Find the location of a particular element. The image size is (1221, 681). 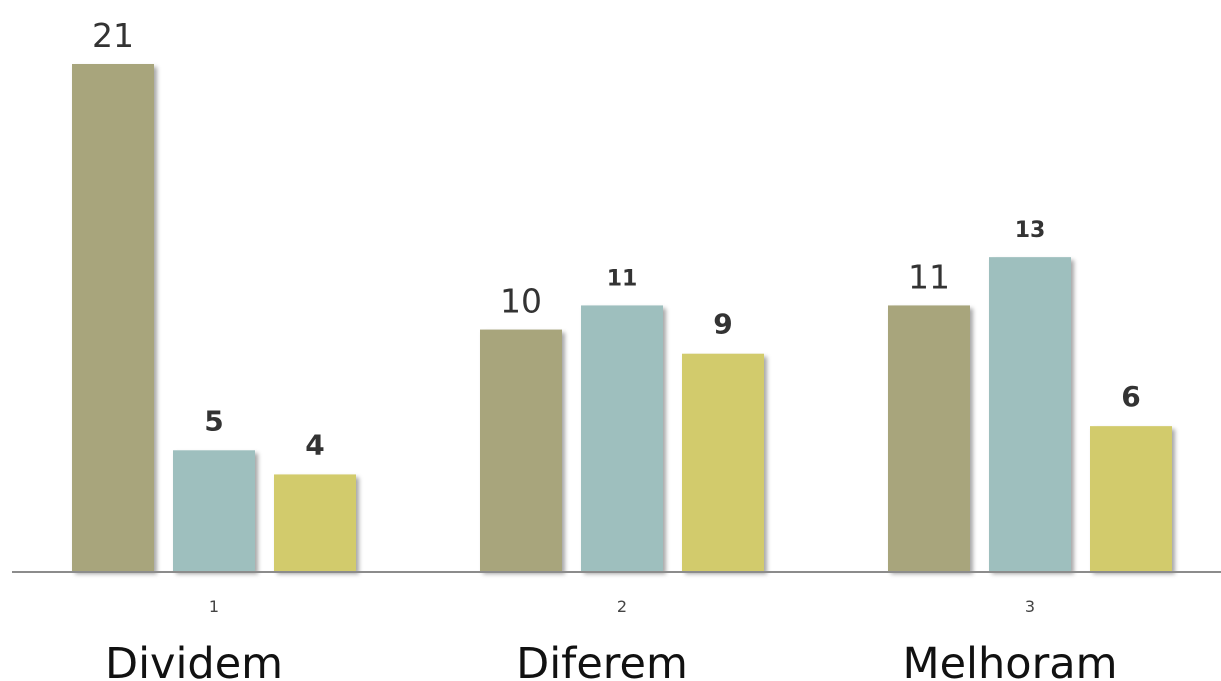

x-tick-label-2: 2 is located at coordinates (622, 606).